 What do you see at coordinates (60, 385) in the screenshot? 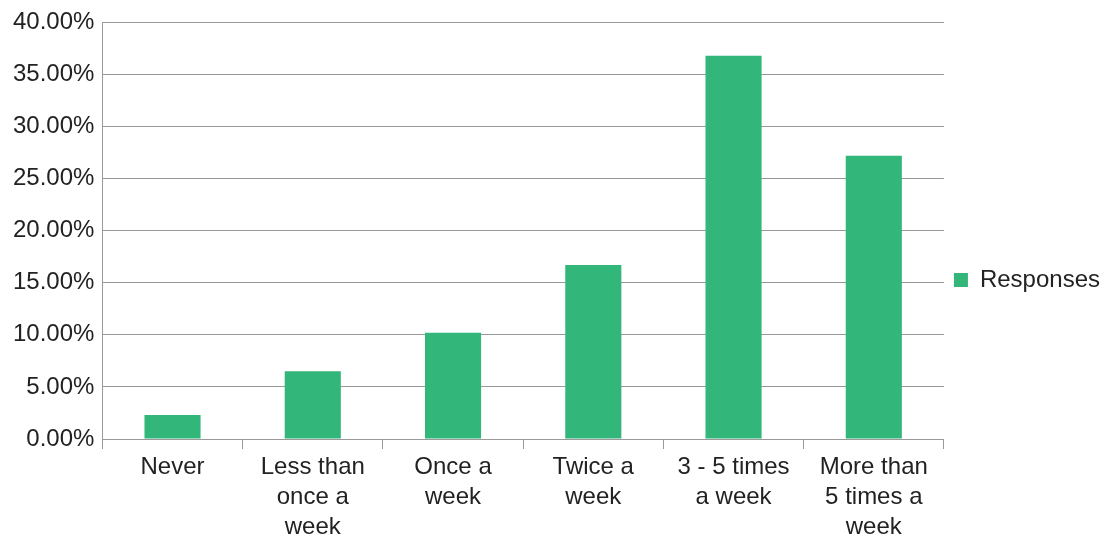
I see `y-tick-label: 5.00%` at bounding box center [60, 385].